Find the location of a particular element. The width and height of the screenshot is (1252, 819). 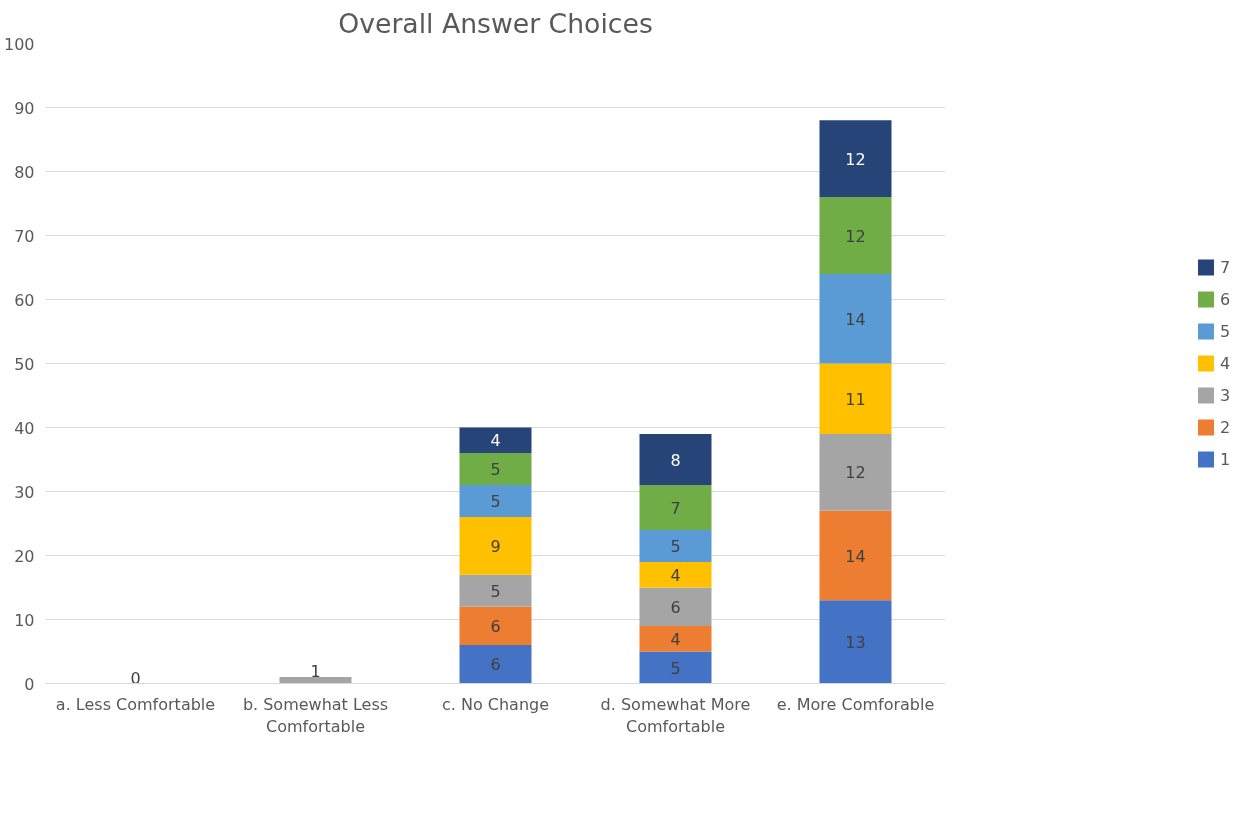

data-label: 1 is located at coordinates (315, 672).